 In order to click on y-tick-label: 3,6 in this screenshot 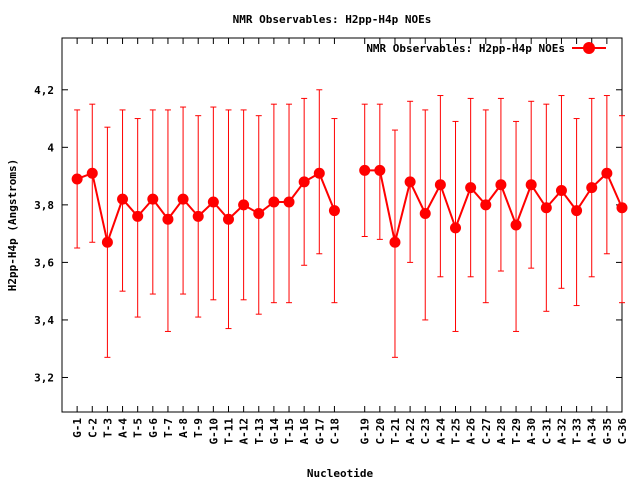, I will do `click(44, 262)`.